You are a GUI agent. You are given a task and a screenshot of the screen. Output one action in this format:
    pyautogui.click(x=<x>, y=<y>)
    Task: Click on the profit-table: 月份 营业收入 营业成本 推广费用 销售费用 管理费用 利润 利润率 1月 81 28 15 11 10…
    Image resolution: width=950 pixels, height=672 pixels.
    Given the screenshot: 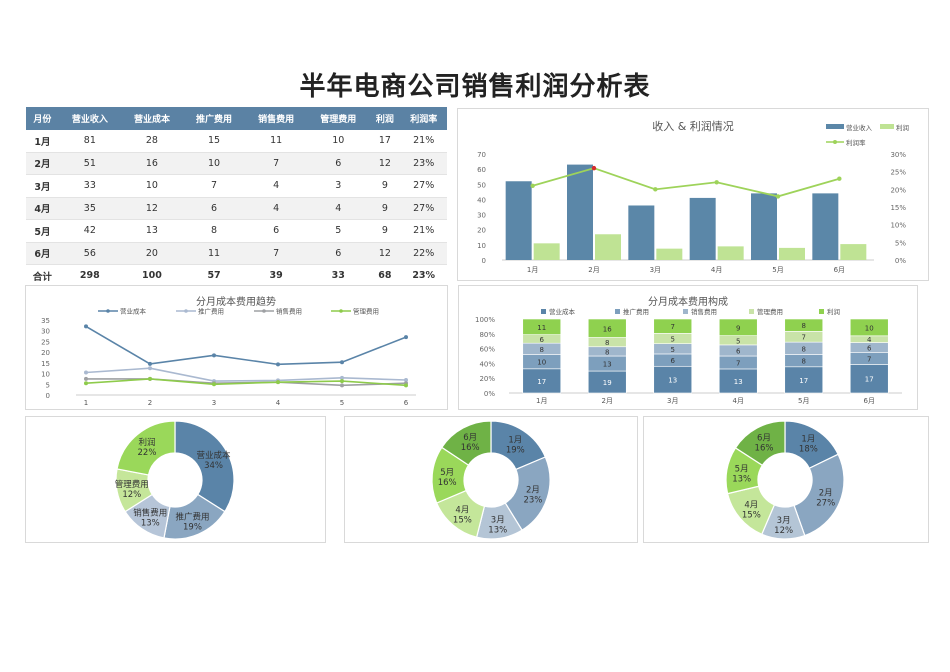 What is the action you would take?
    pyautogui.click(x=236, y=197)
    